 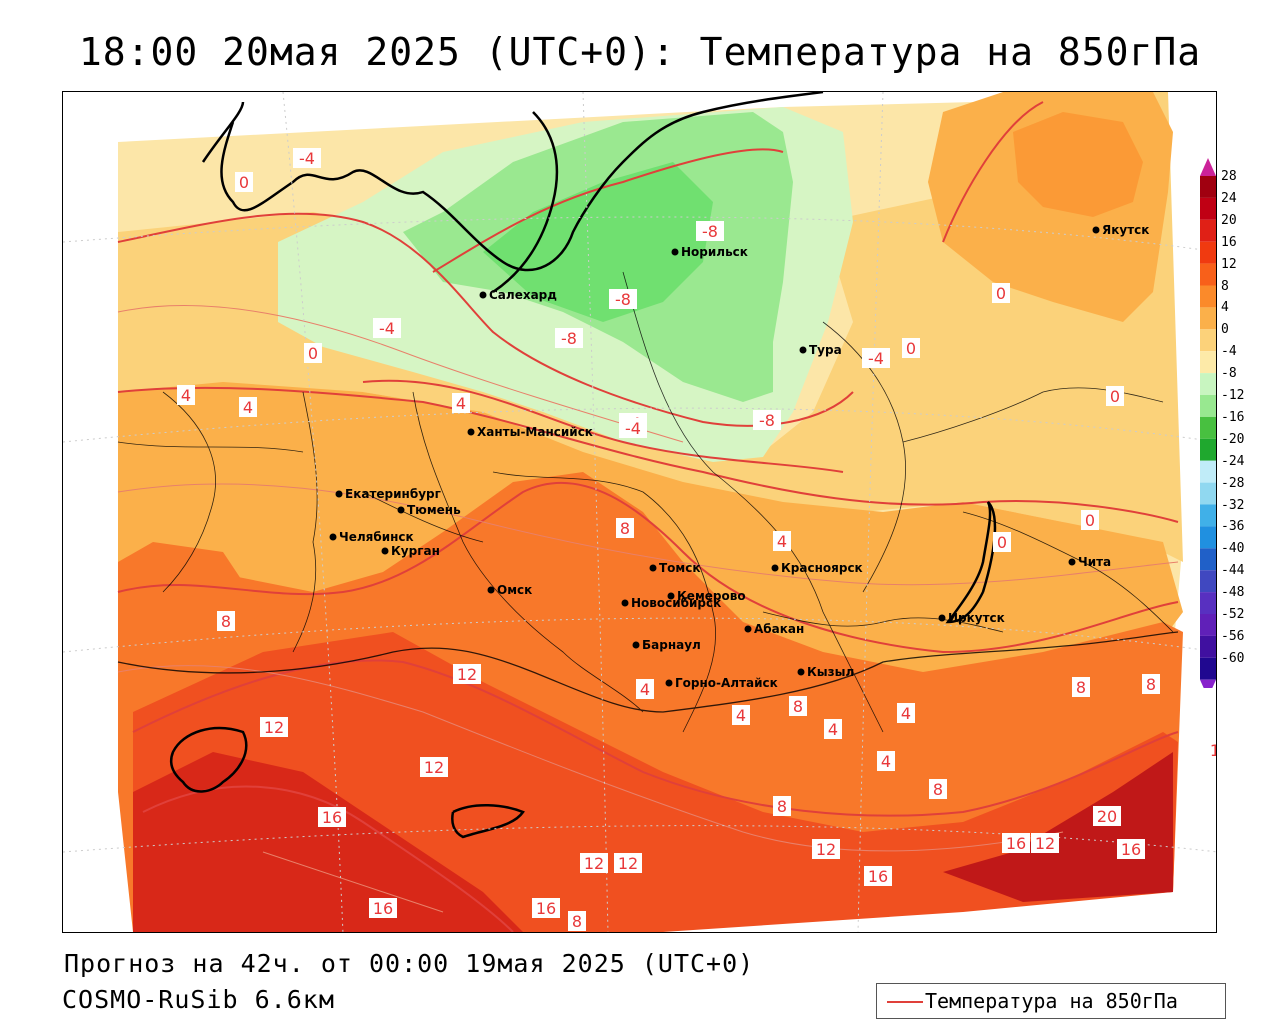 I want to click on colorbar-tick-label: -56, so click(x=1233, y=636).